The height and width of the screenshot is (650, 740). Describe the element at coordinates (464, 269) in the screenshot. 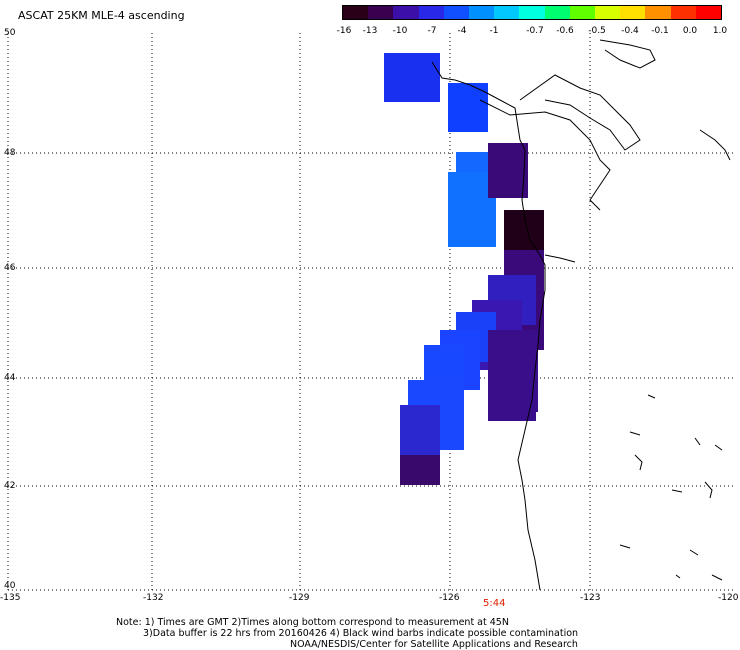

I see `wind-swath` at that location.